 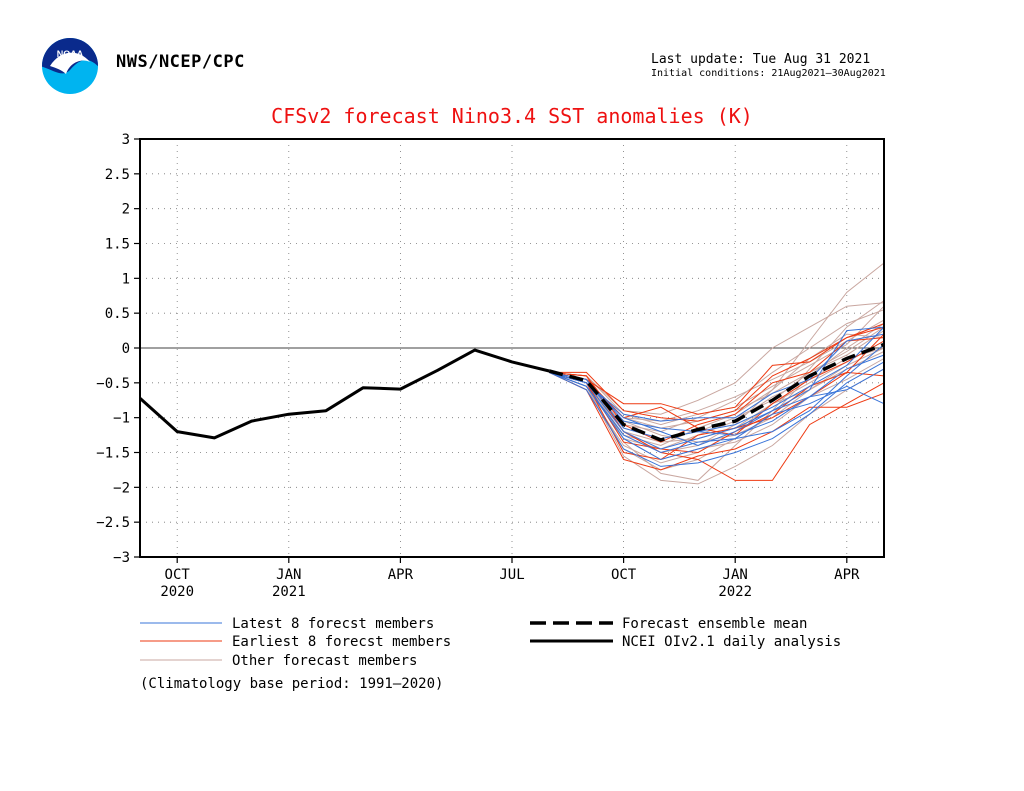 I want to click on y-tick-label: 0, so click(x=126, y=349).